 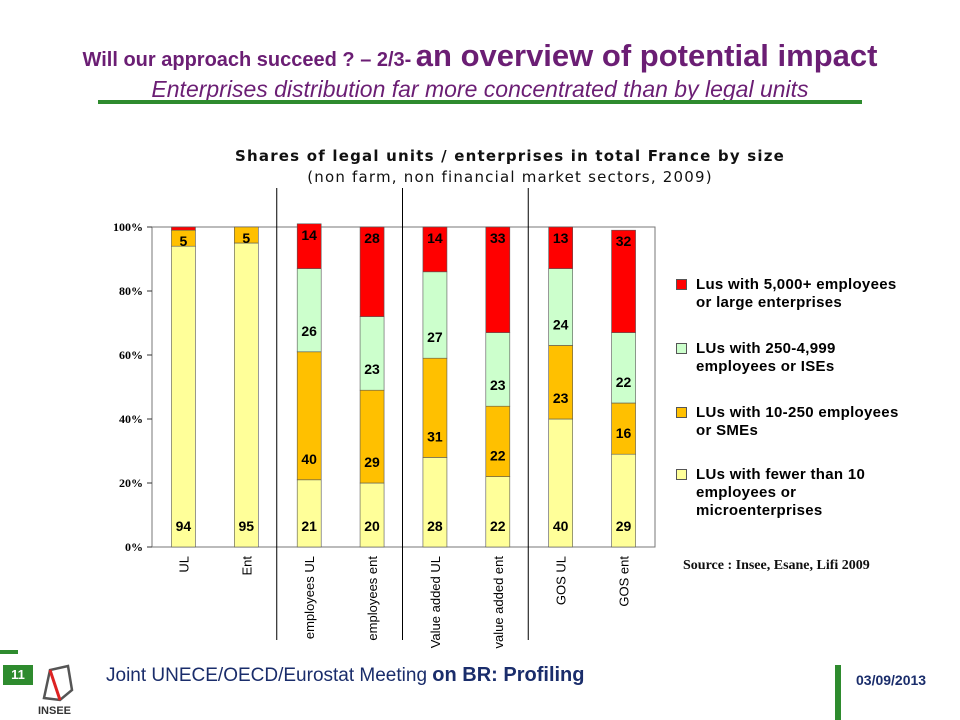 I want to click on insee-logo: INSEE, so click(x=56, y=689).